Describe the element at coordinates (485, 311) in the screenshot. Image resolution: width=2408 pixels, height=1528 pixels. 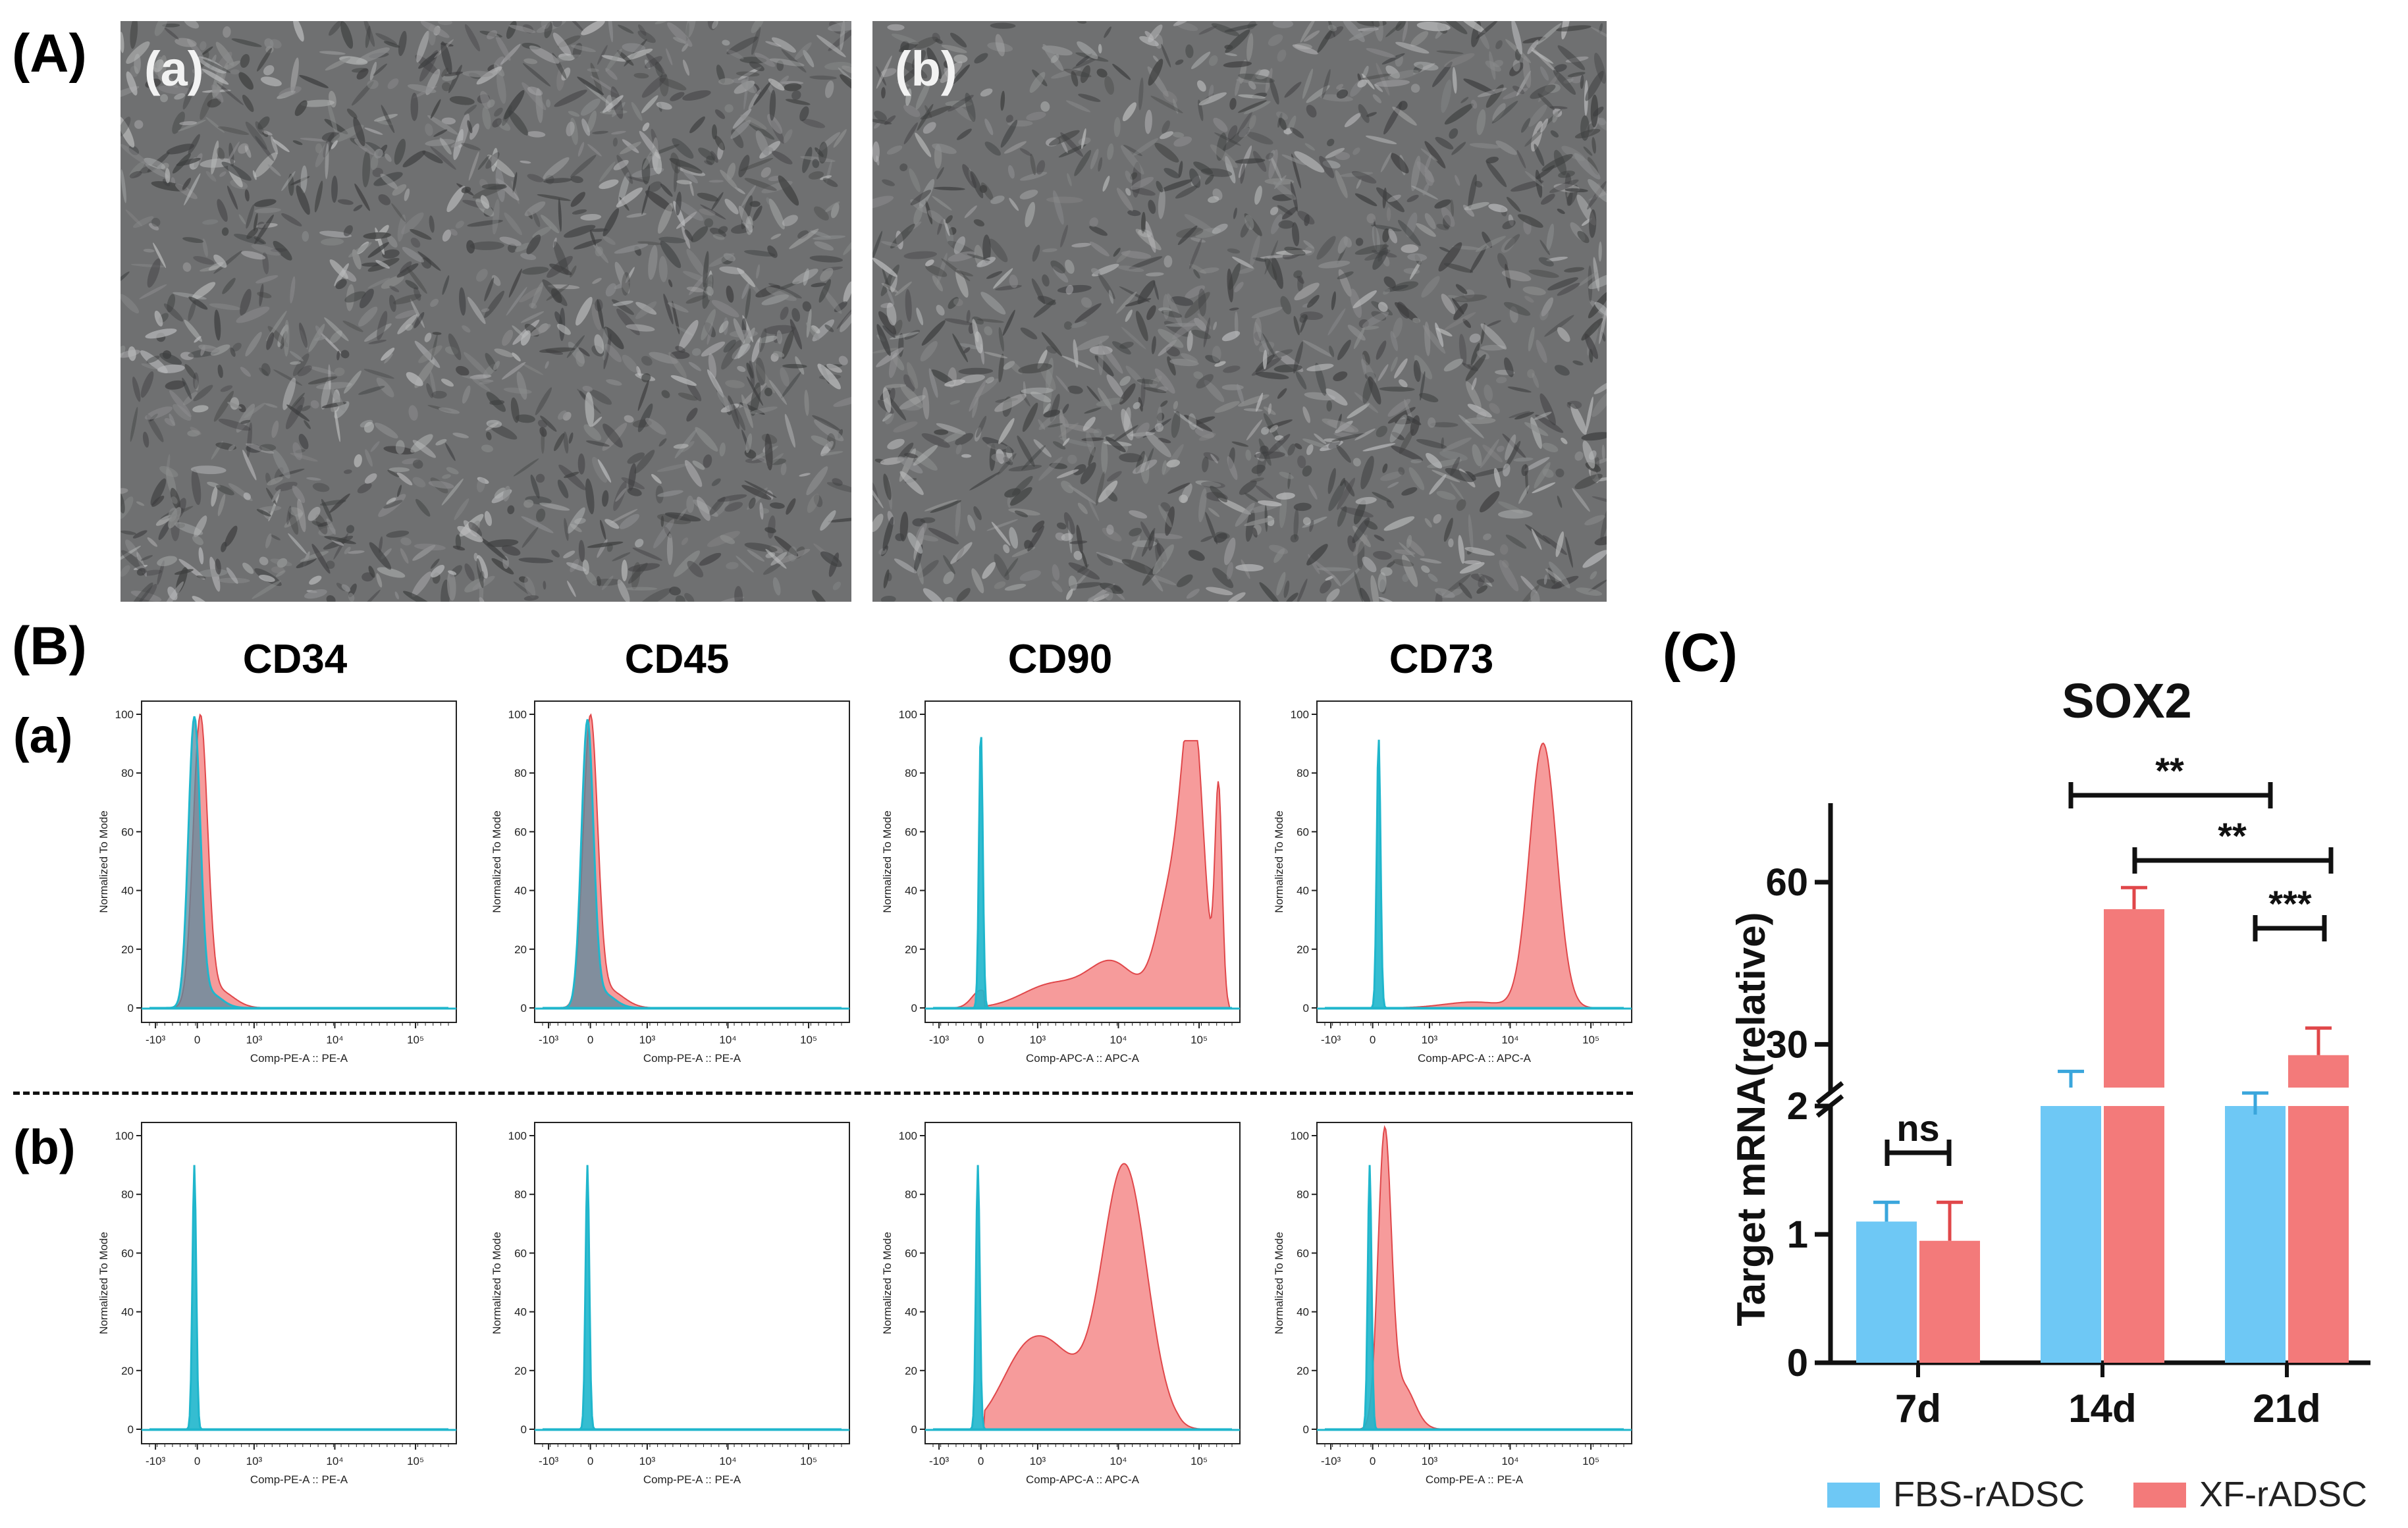
I see `microscopy-image-icon` at that location.